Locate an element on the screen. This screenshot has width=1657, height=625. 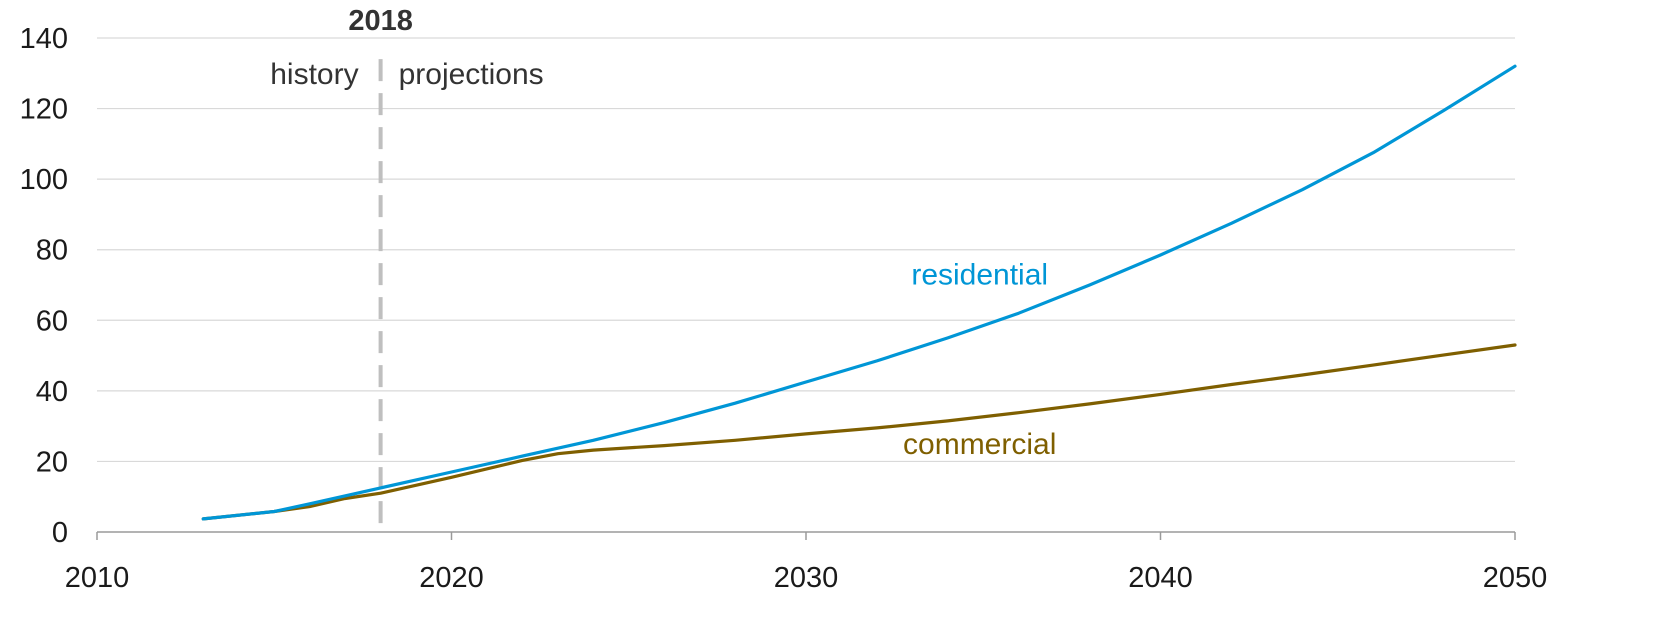
x-axis is located at coordinates (806, 535).